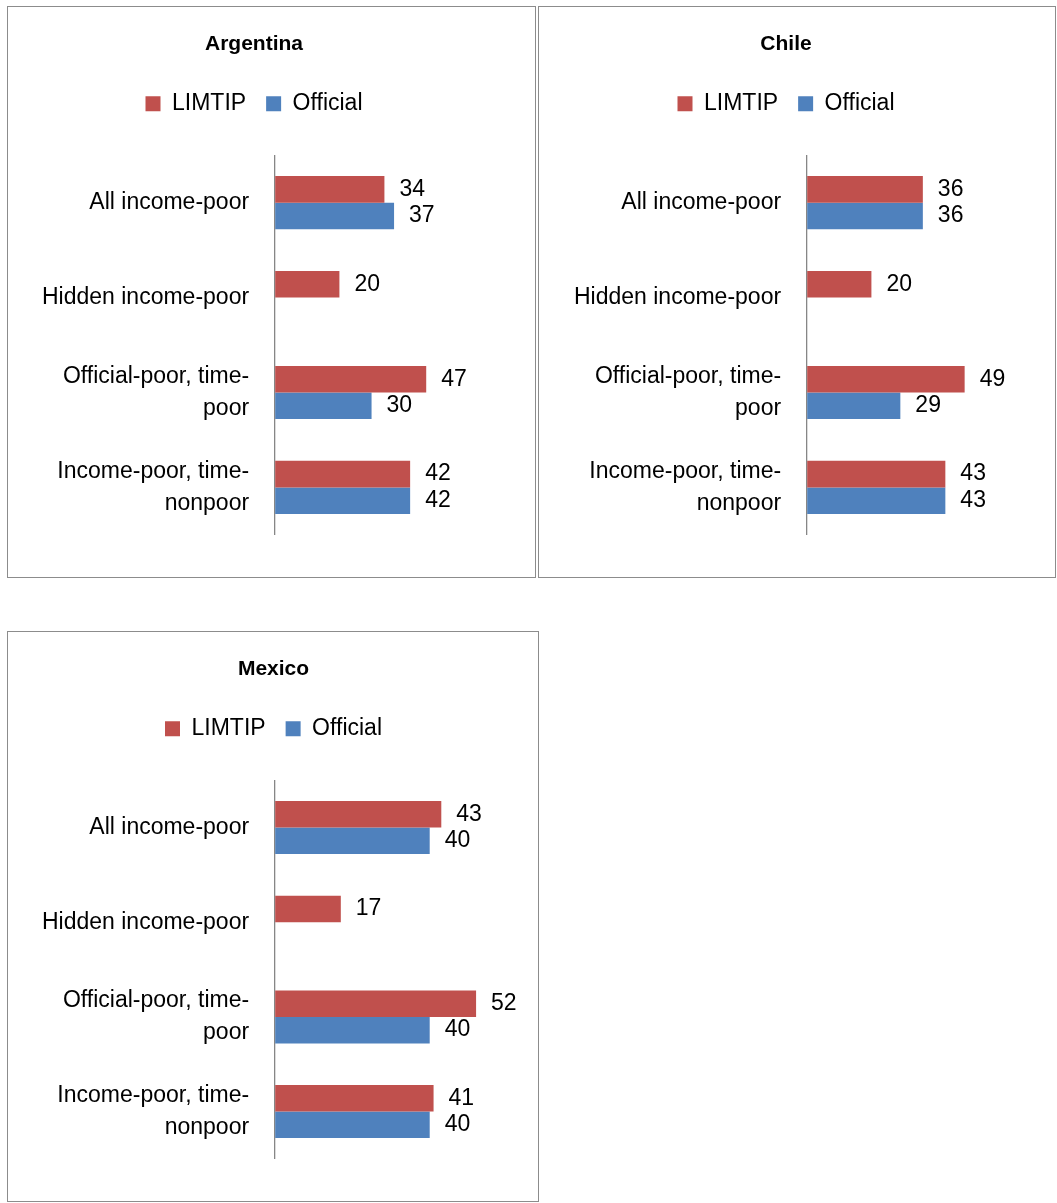 The image size is (1057, 1203). Describe the element at coordinates (254, 43) in the screenshot. I see `chart-title: Argentina` at that location.